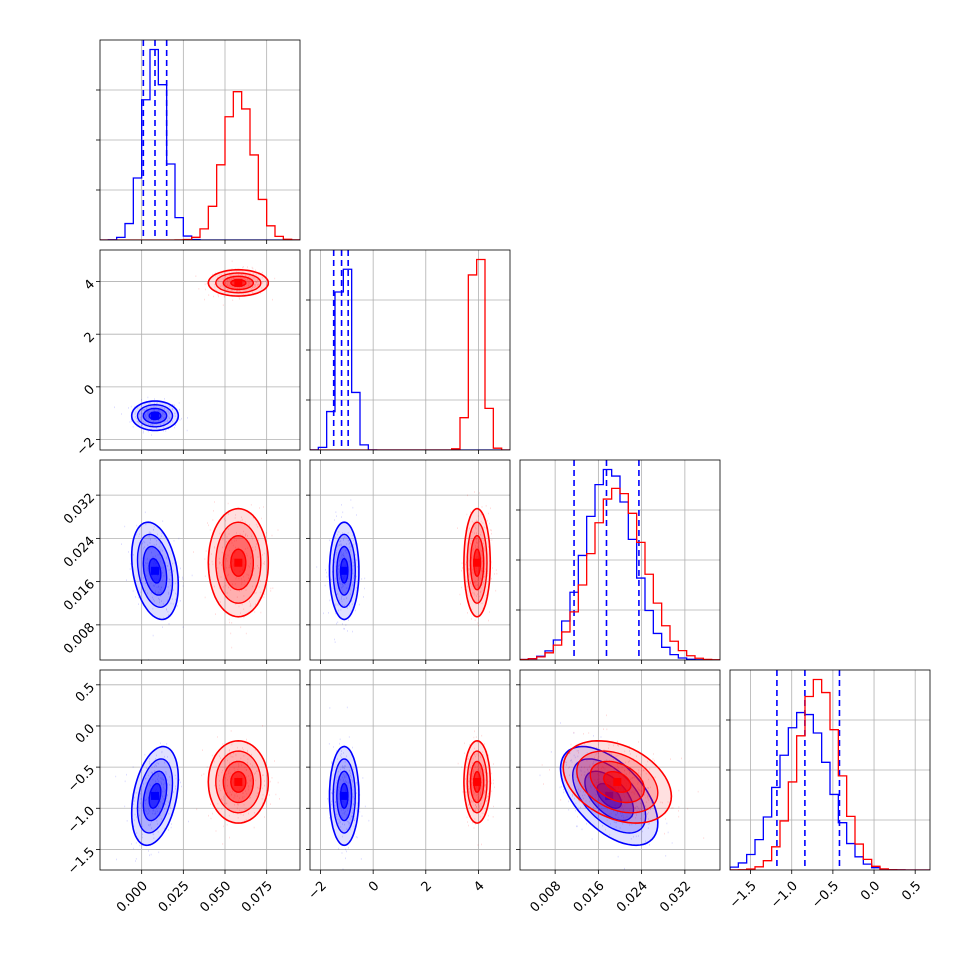 This screenshot has width=970, height=970. Describe the element at coordinates (86, 447) in the screenshot. I see `y-tick-label: −2` at that location.